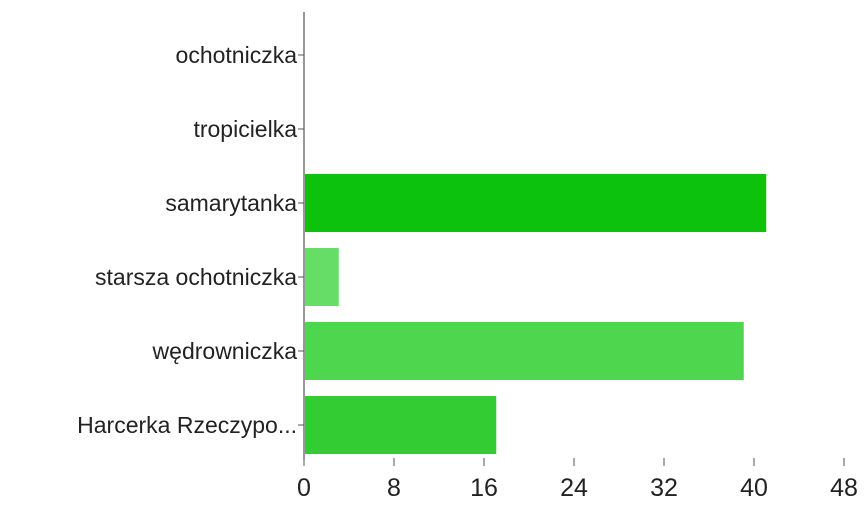 The width and height of the screenshot is (866, 508). What do you see at coordinates (245, 129) in the screenshot?
I see `category-label: tropicielka` at bounding box center [245, 129].